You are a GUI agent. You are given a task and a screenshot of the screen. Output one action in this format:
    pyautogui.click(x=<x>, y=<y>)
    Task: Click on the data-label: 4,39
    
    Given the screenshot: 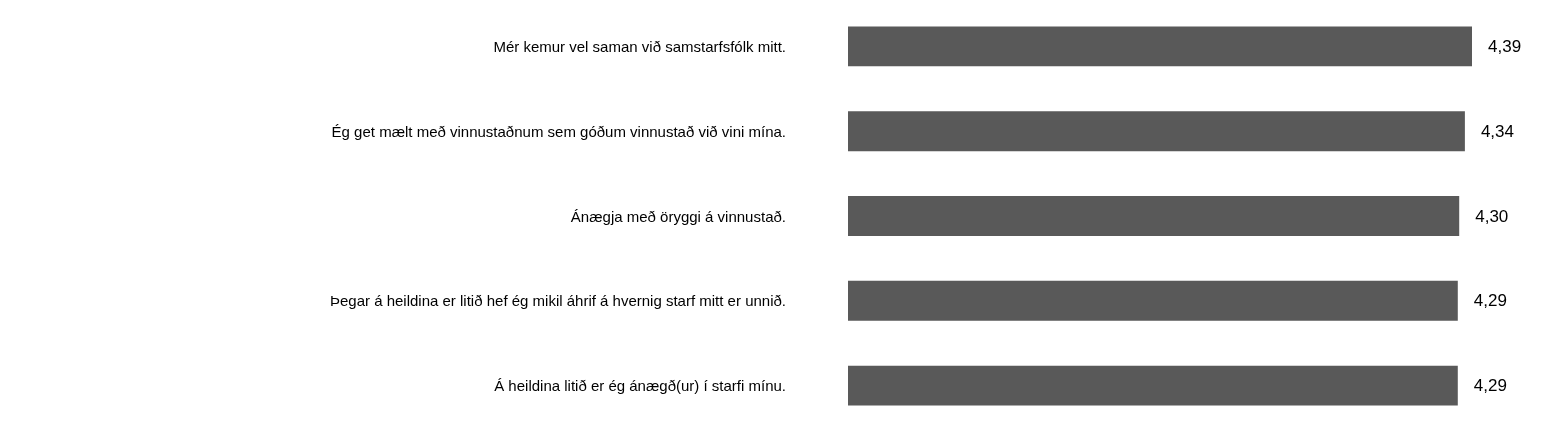 What is the action you would take?
    pyautogui.click(x=1505, y=46)
    